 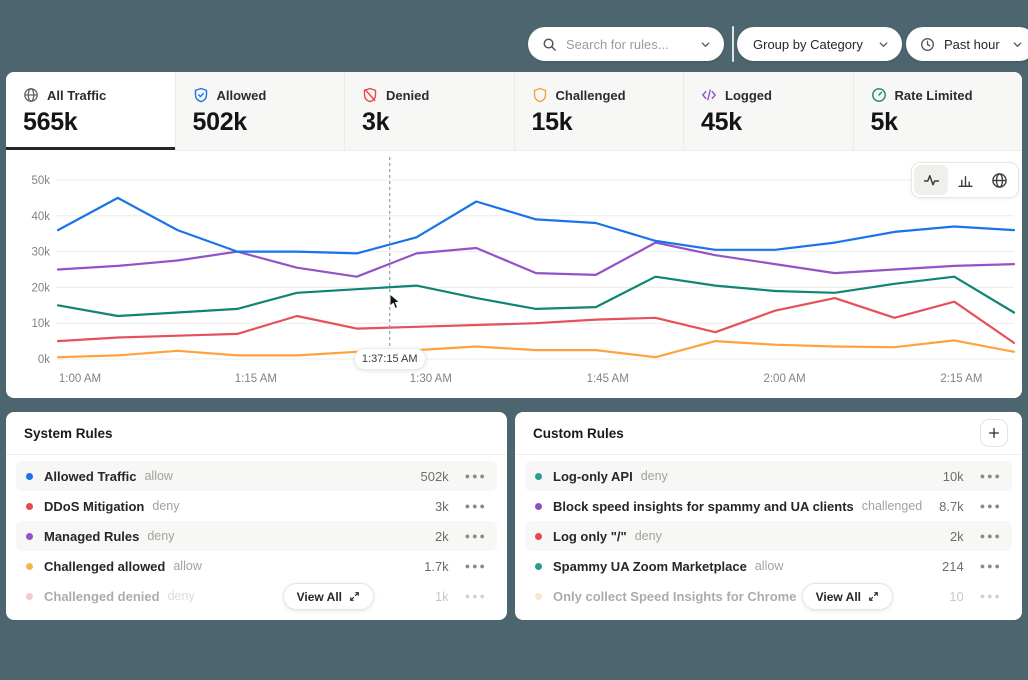 What do you see at coordinates (999, 180) in the screenshot?
I see `map-toggle-button` at bounding box center [999, 180].